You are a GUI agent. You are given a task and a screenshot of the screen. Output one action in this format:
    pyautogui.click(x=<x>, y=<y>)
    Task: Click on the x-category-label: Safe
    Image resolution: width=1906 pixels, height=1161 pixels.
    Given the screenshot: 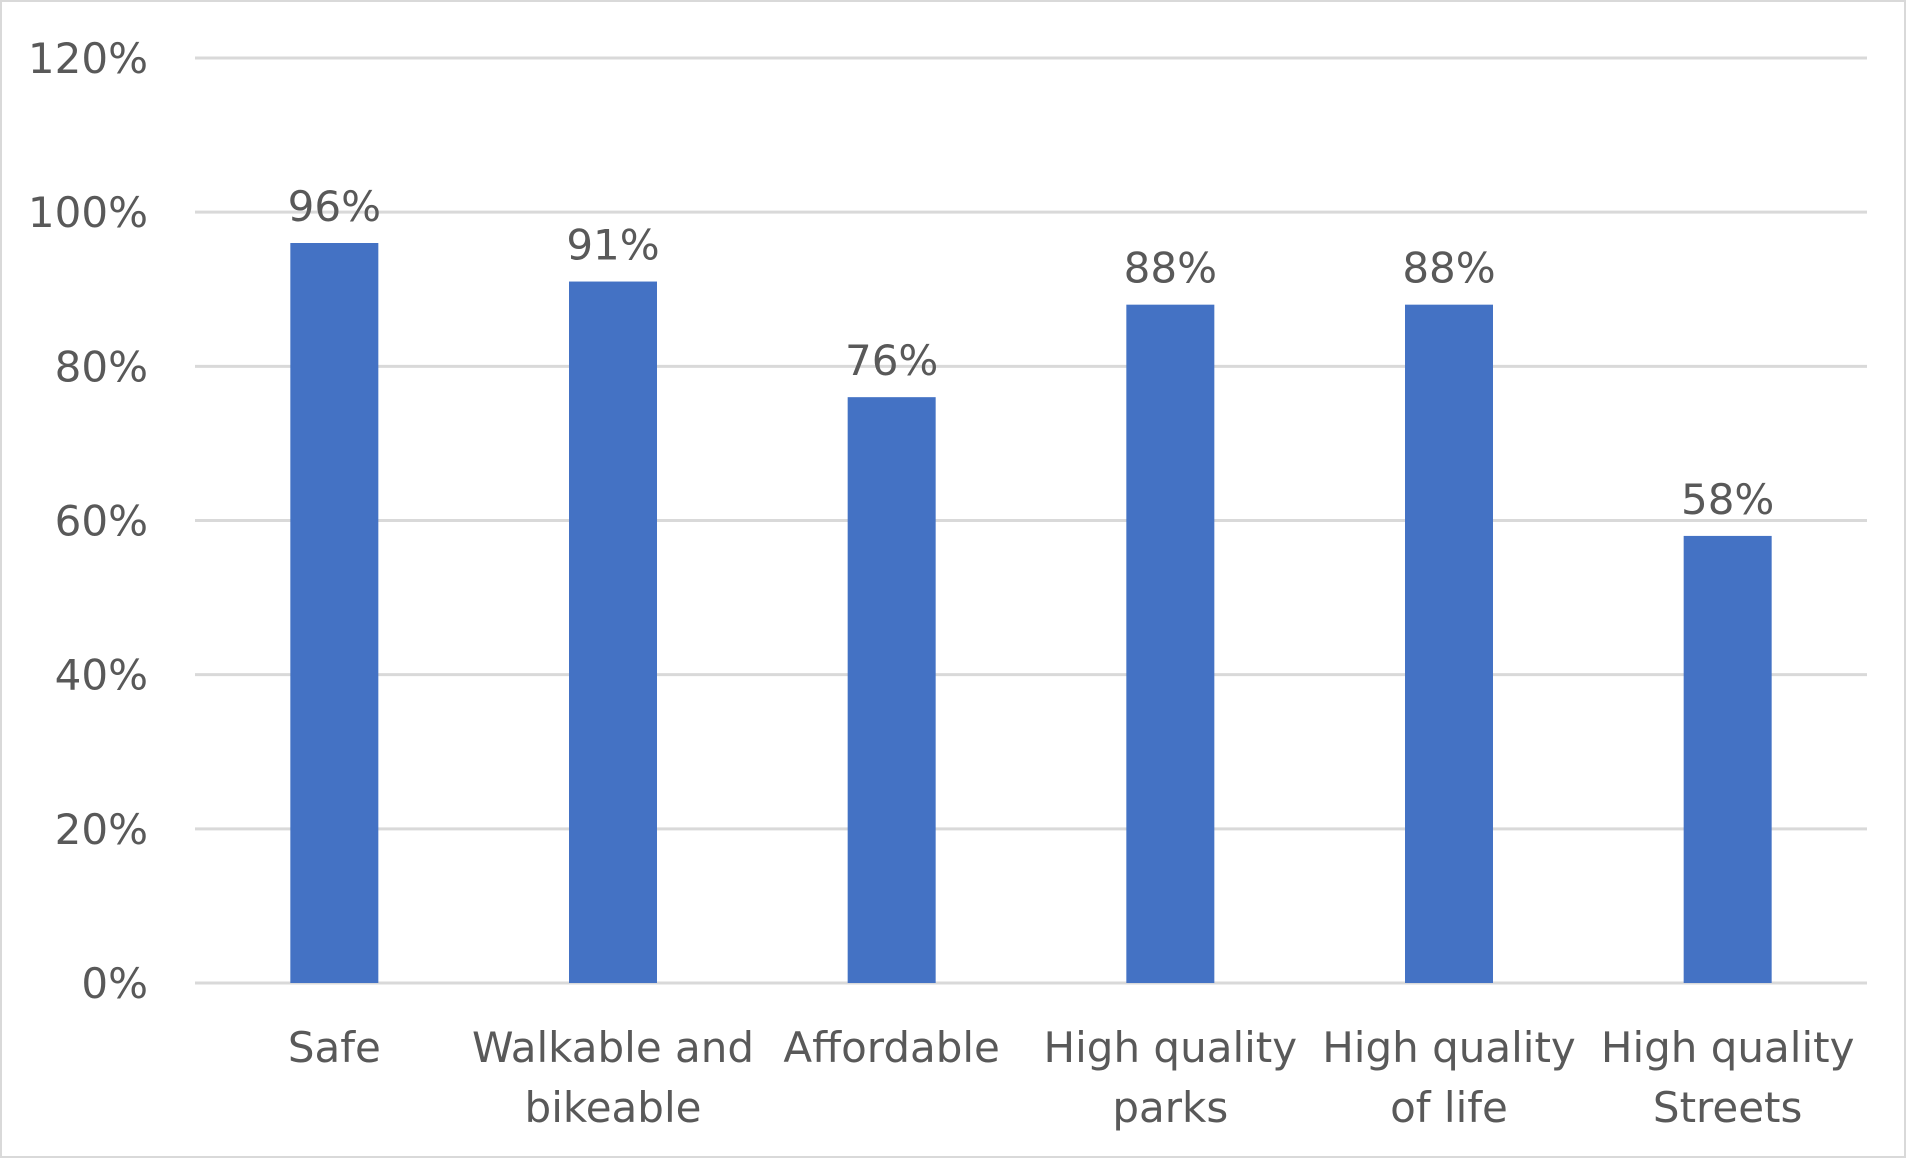 What is the action you would take?
    pyautogui.click(x=334, y=1047)
    